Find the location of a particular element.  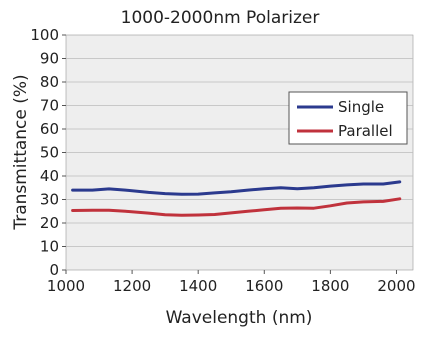

x-tick-label-1600: 1600 is located at coordinates (264, 286).